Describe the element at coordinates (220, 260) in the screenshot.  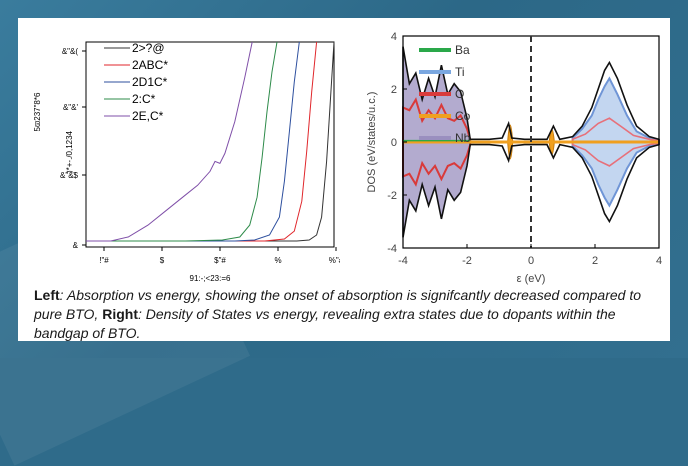
I see `x-tick-label: $"#` at that location.